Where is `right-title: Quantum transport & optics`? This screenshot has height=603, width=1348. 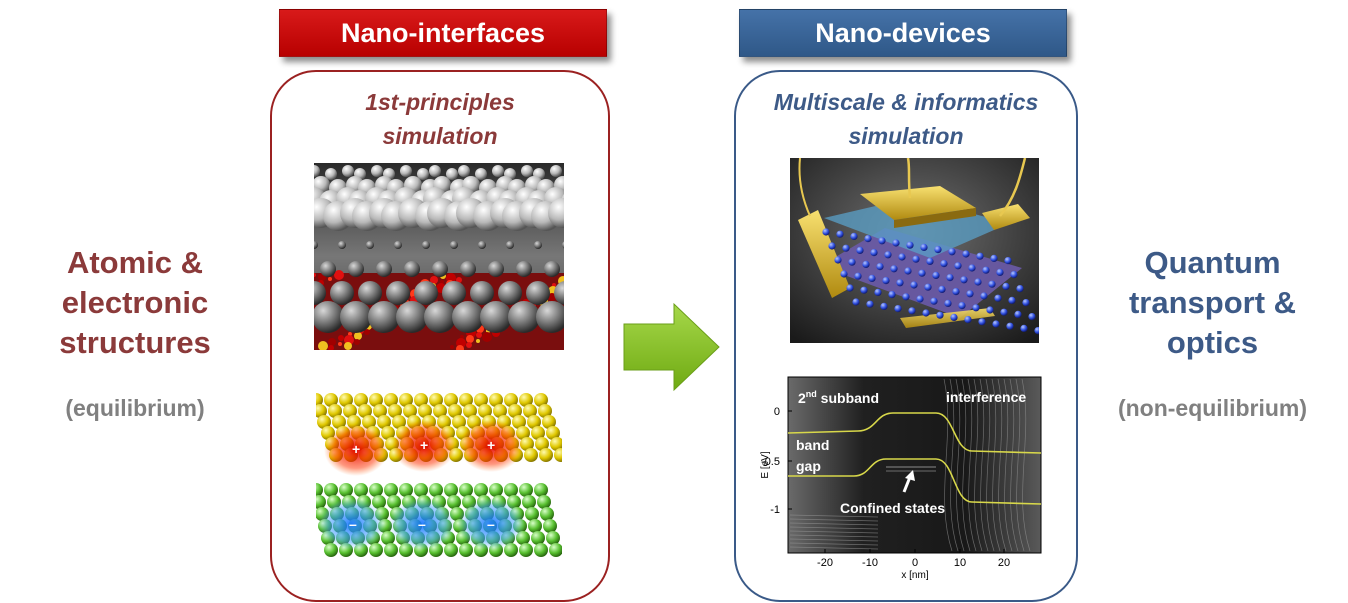
right-title: Quantum transport & optics is located at coordinates (1212, 303).